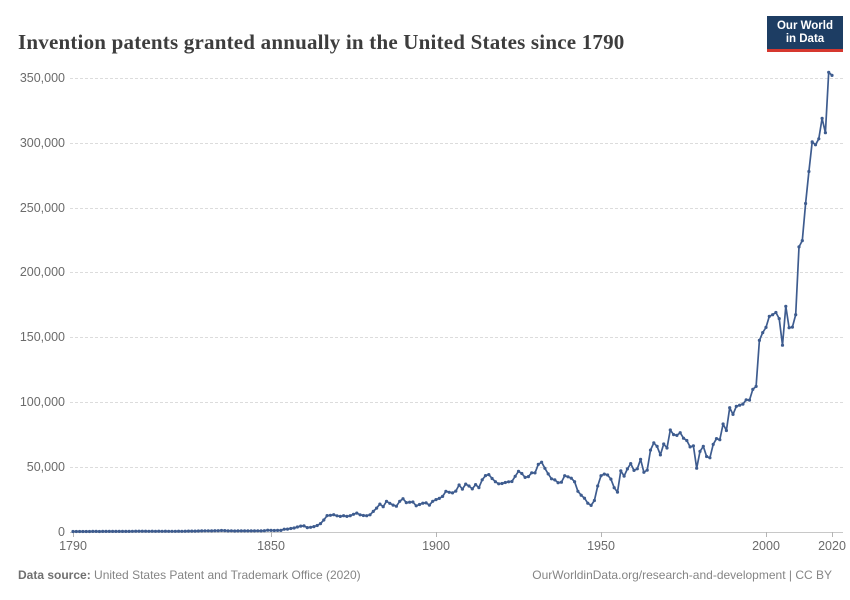 The width and height of the screenshot is (850, 600). I want to click on owid-logo-line2: in Data, so click(805, 39).